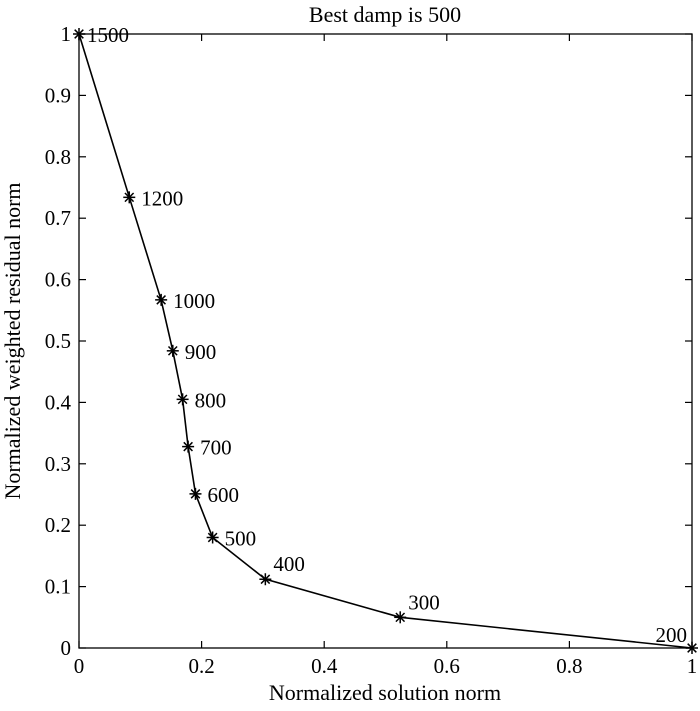 This screenshot has height=711, width=700. Describe the element at coordinates (66, 34) in the screenshot. I see `y-tick-label: 1` at that location.